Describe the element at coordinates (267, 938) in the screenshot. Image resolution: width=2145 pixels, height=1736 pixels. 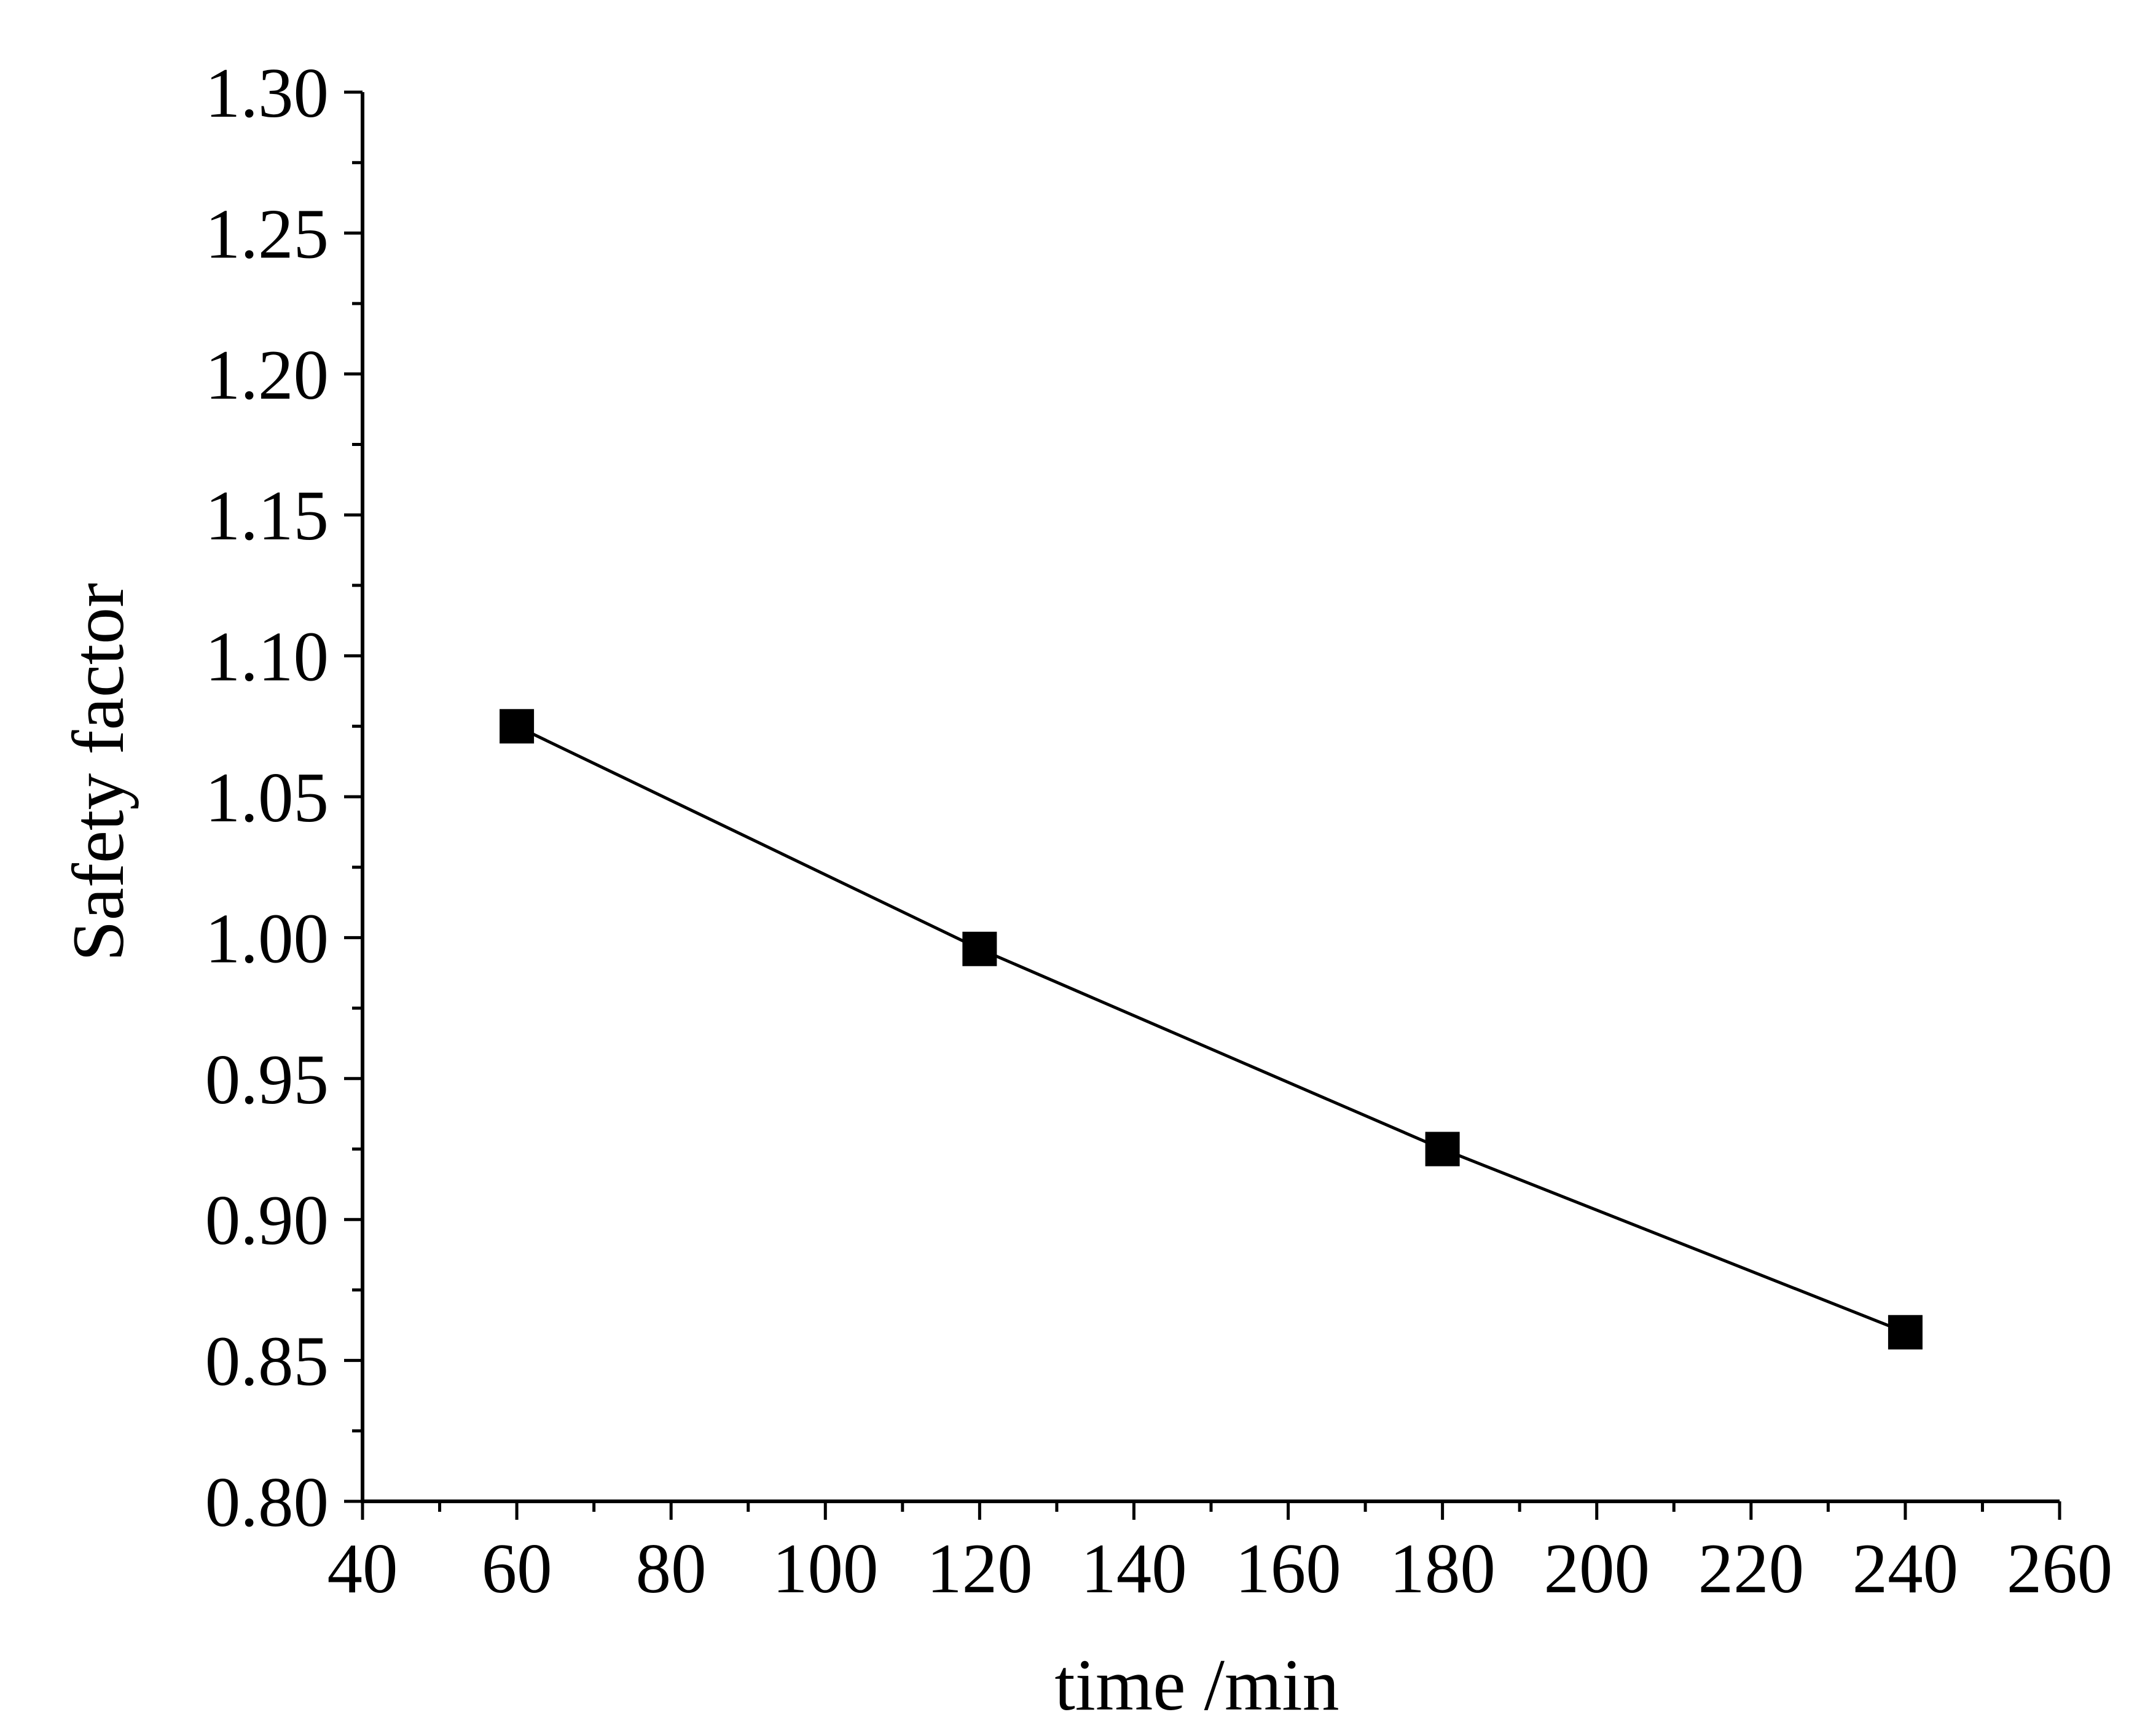
I see `y-tick-label: 1.00` at that location.